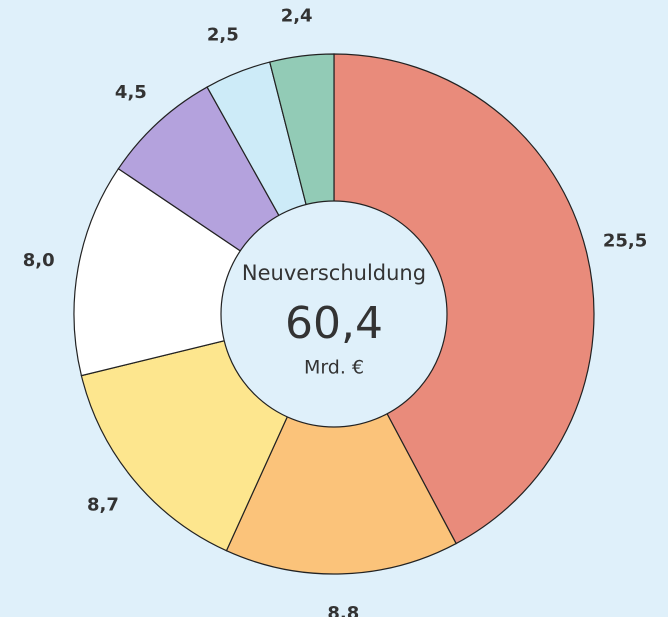  I want to click on value-label: 4,5, so click(131, 92).